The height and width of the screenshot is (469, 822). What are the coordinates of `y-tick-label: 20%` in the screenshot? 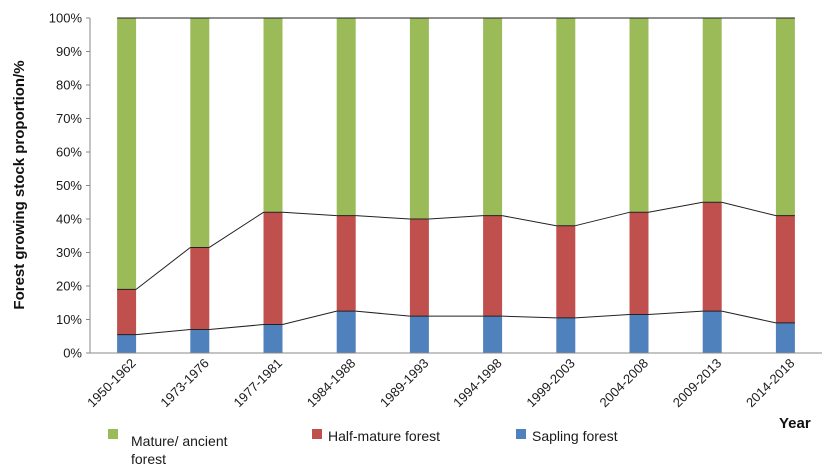 It's located at (69, 286).